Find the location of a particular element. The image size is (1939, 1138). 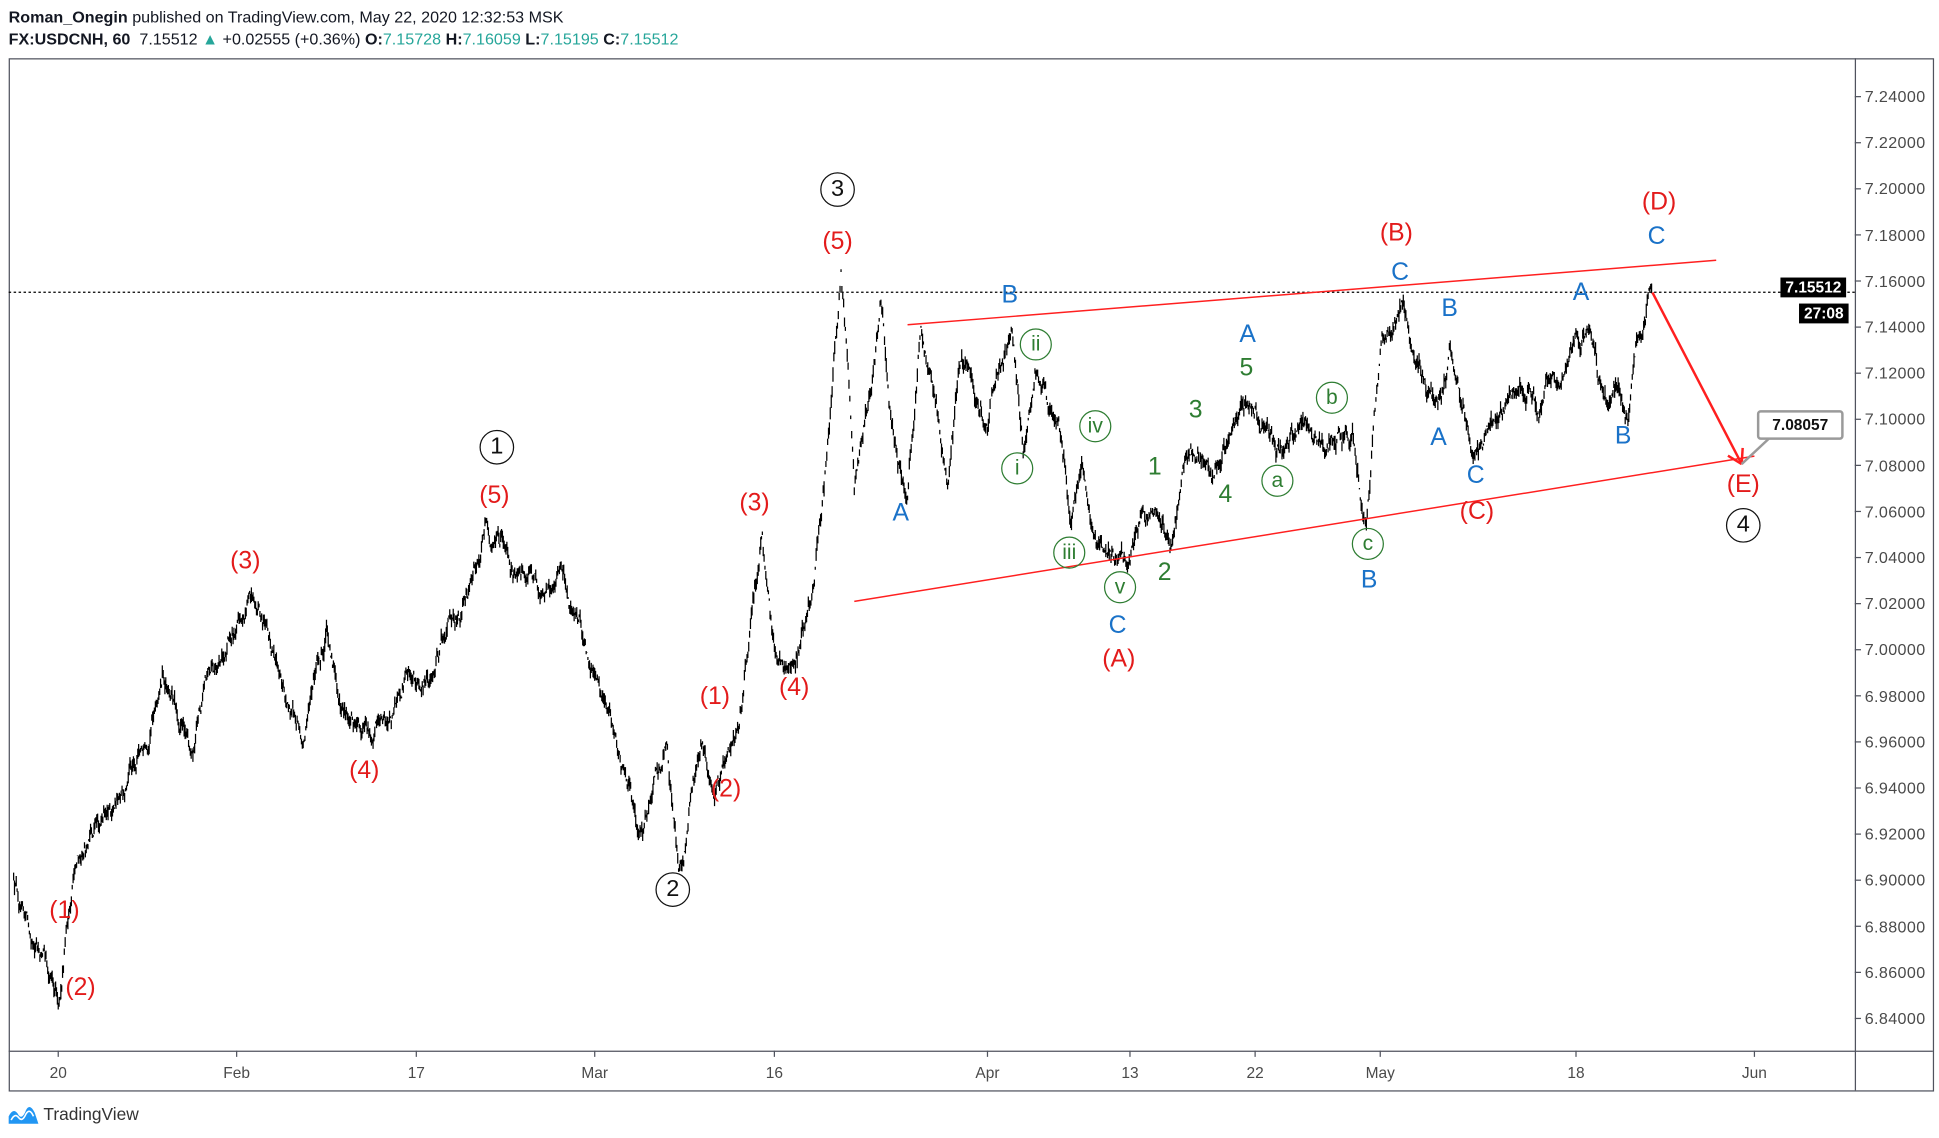

tradingview-logo-text: TradingView is located at coordinates (91, 1113).